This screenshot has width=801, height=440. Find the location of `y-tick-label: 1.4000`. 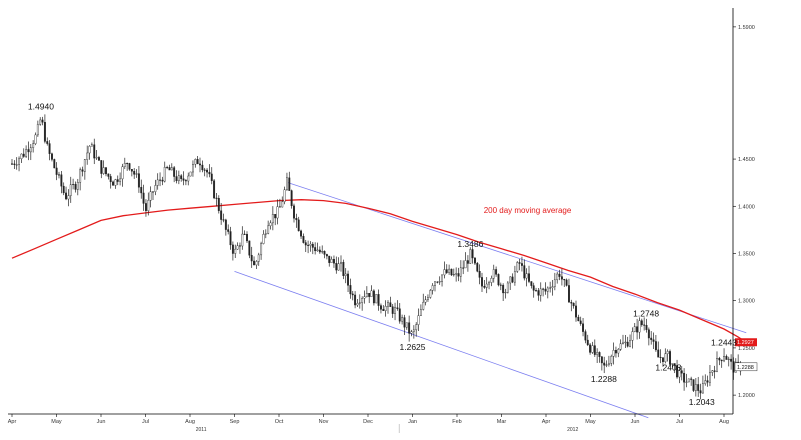

y-tick-label: 1.4000 is located at coordinates (746, 207).